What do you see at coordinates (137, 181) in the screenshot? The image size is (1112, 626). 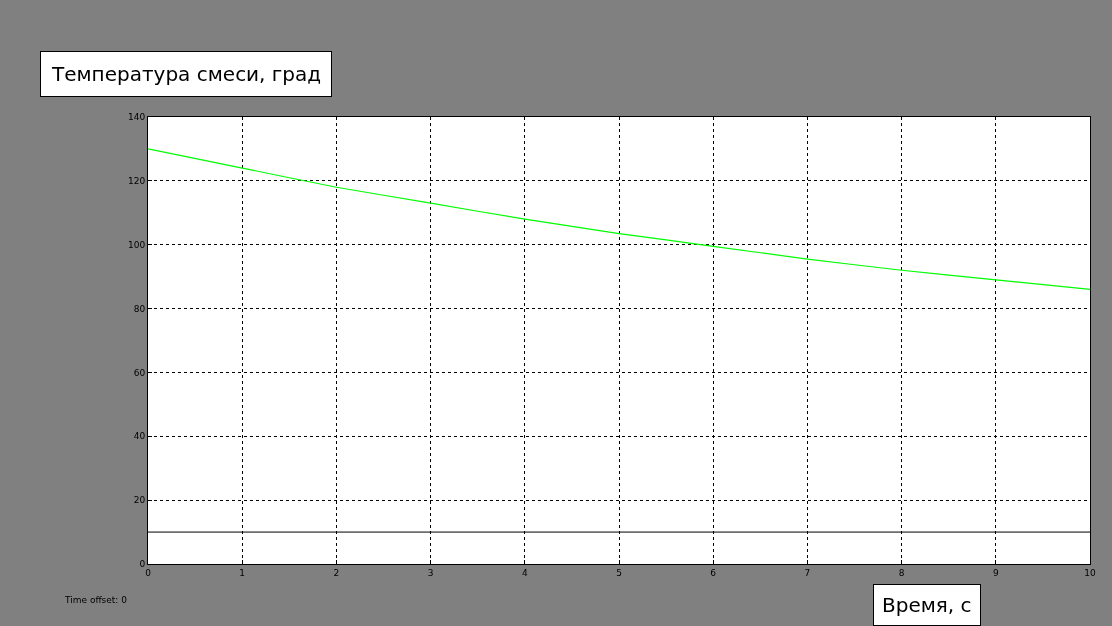 I see `y-tick-label: 120` at bounding box center [137, 181].